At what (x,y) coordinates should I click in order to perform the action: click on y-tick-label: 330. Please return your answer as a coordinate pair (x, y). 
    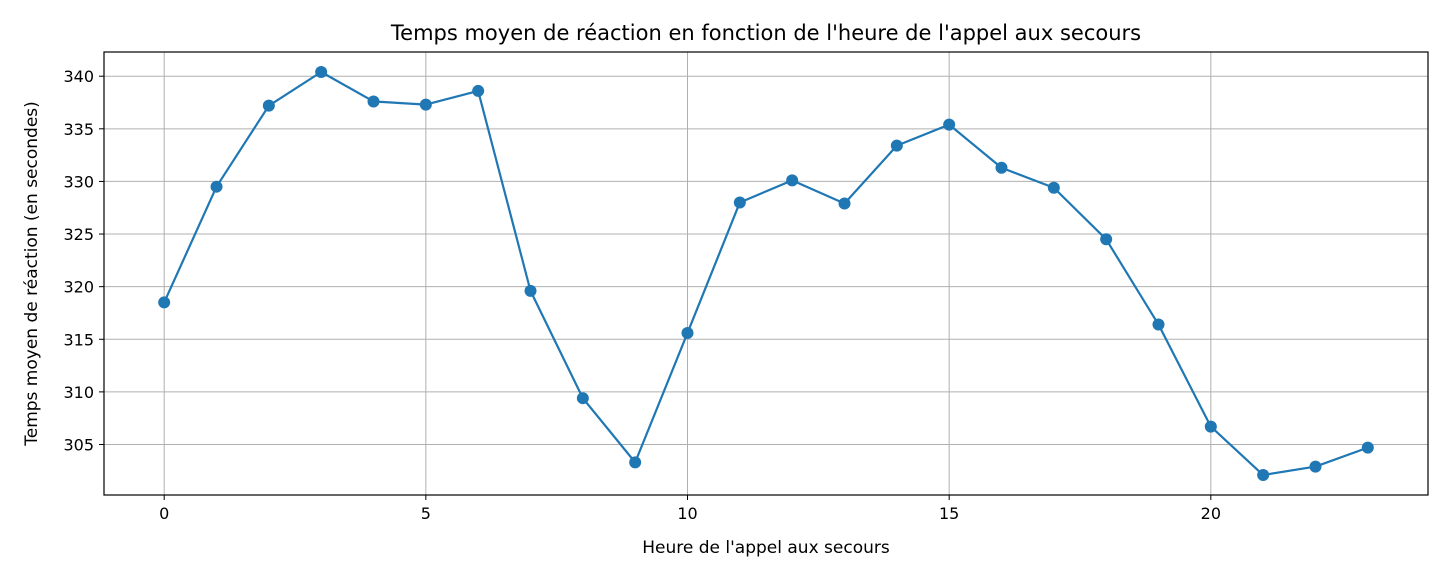
    Looking at the image, I should click on (78, 181).